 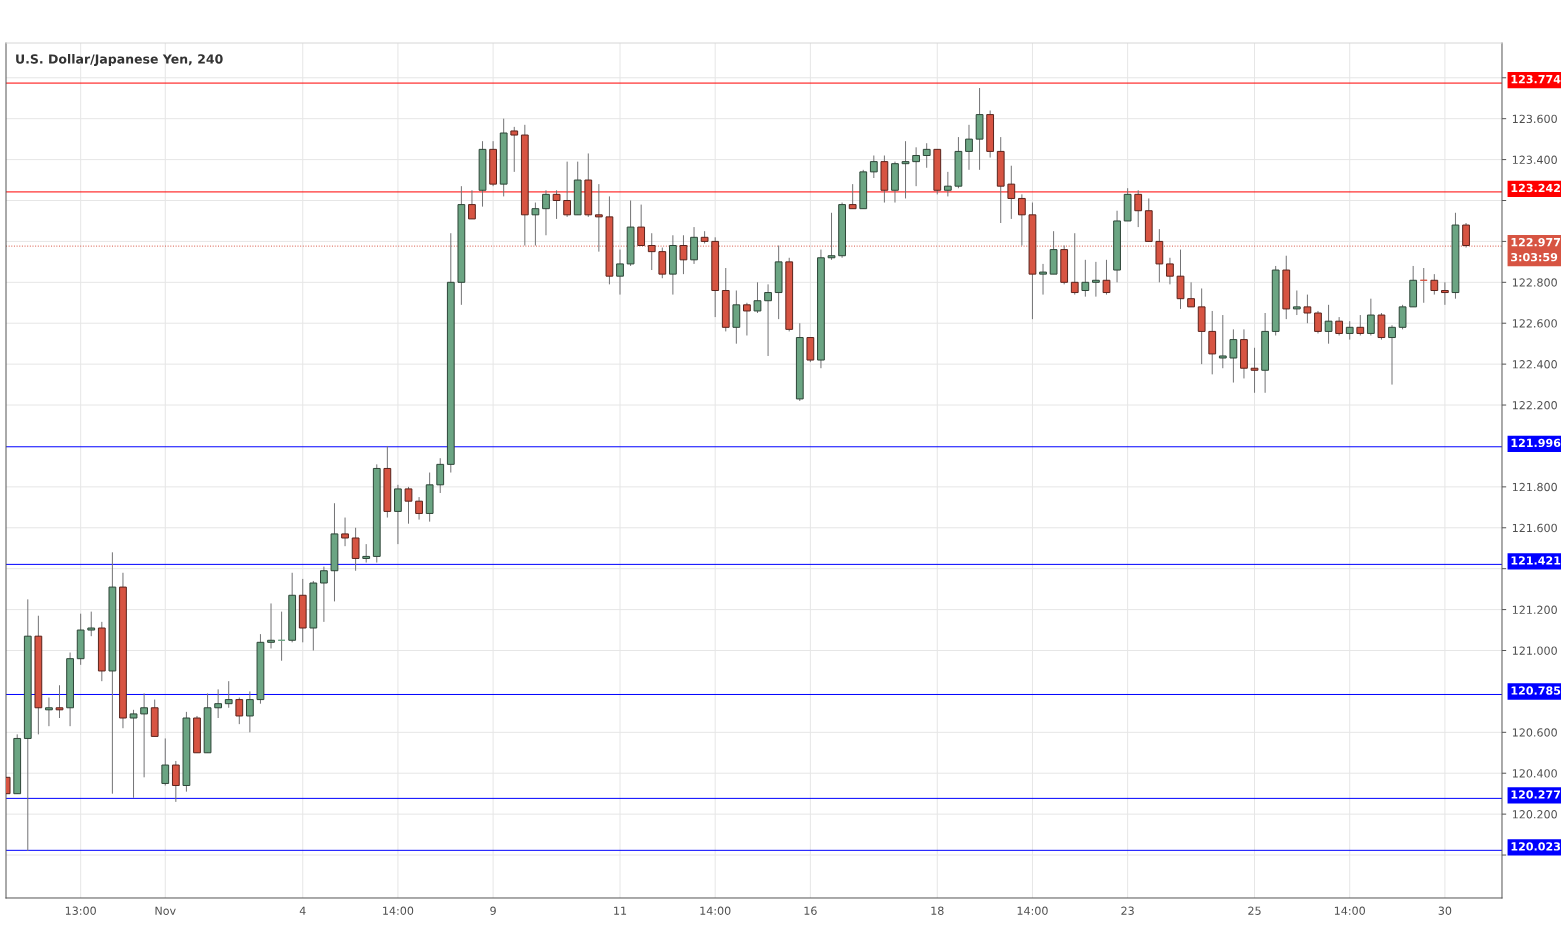 I want to click on x-tick-label: 4, so click(x=302, y=910).